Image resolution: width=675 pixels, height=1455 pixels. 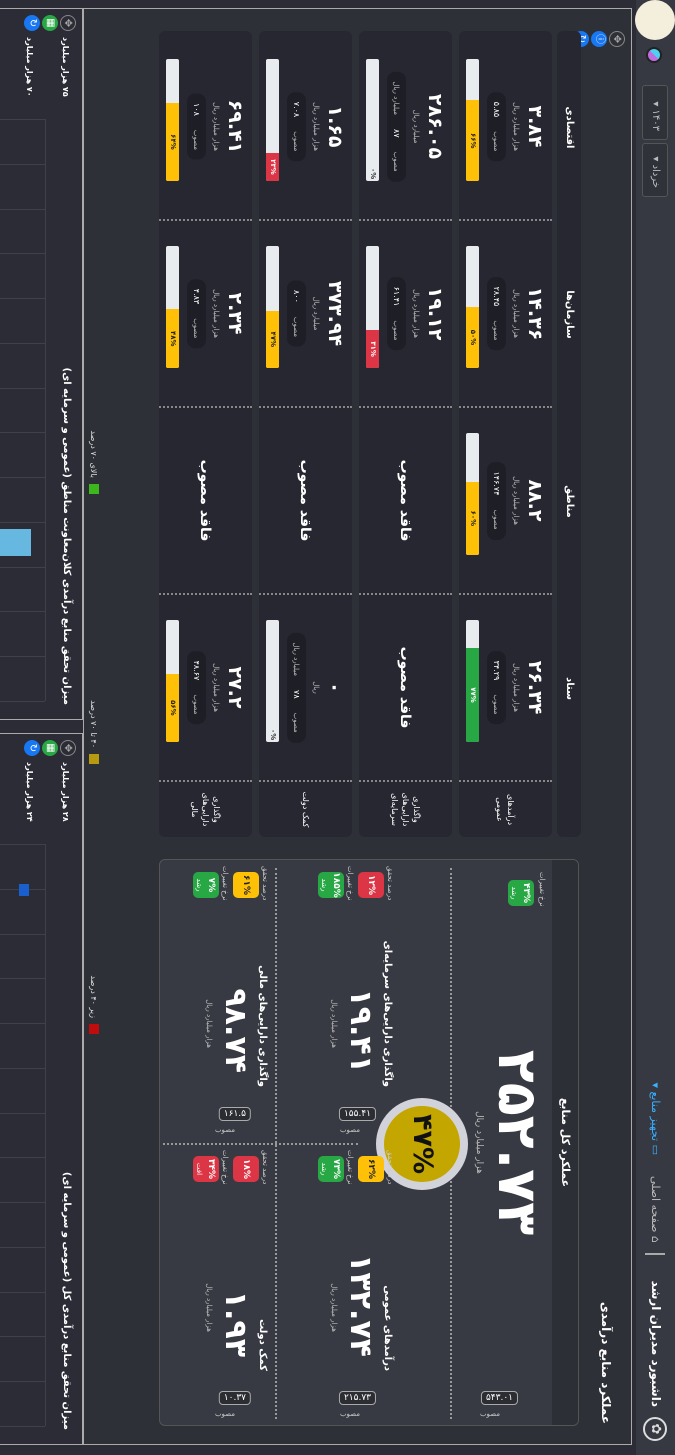 I want to click on quadrant-value: ۱۹.۴۱, so click(x=360, y=1030).